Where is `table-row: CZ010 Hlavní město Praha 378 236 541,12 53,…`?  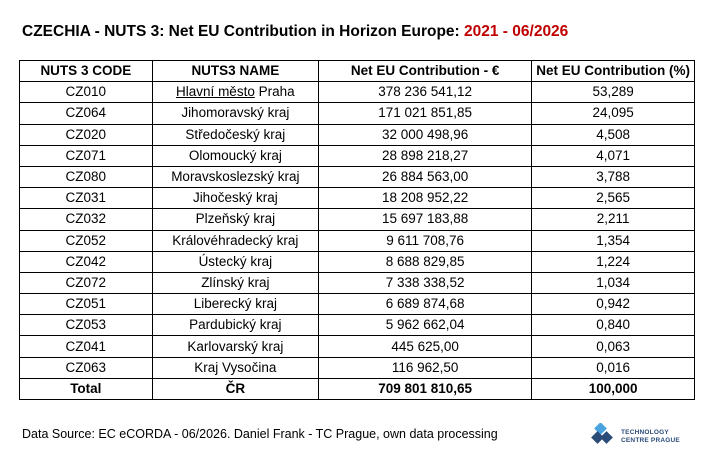 table-row: CZ010 Hlavní město Praha 378 236 541,12 53,… is located at coordinates (357, 92).